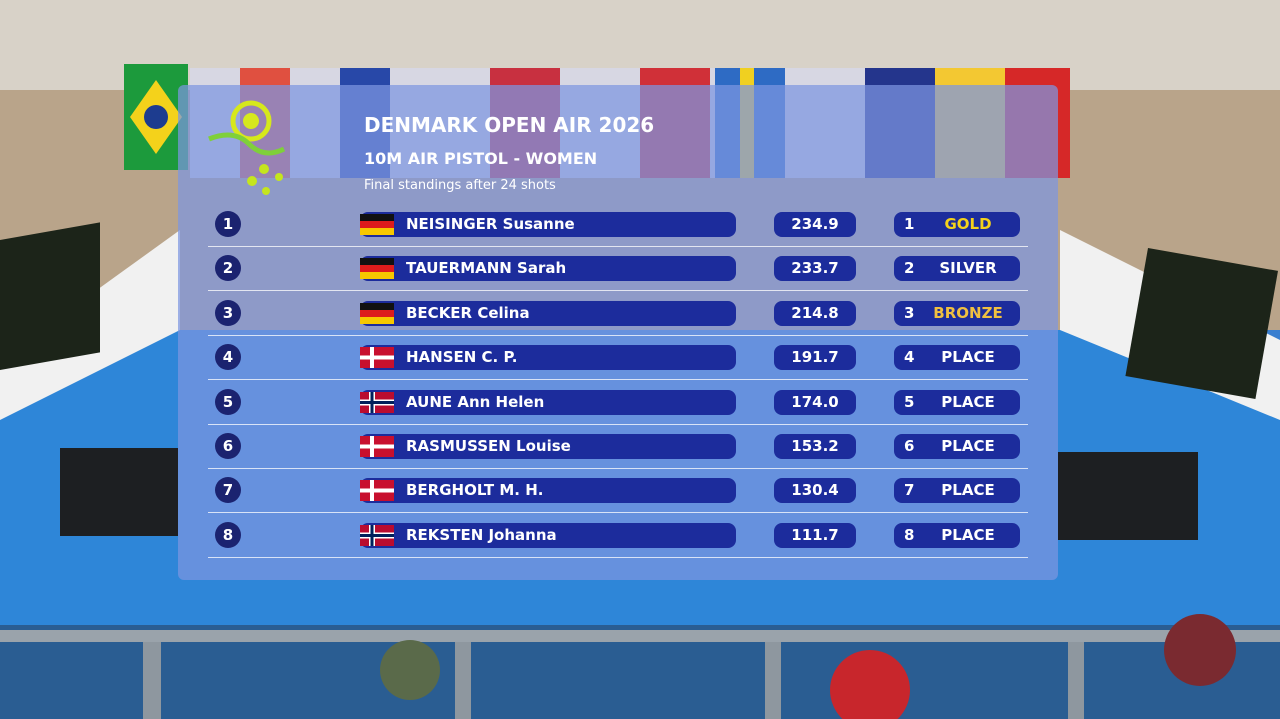 Image resolution: width=1280 pixels, height=719 pixels. What do you see at coordinates (228, 446) in the screenshot?
I see `rank-badge: 6` at bounding box center [228, 446].